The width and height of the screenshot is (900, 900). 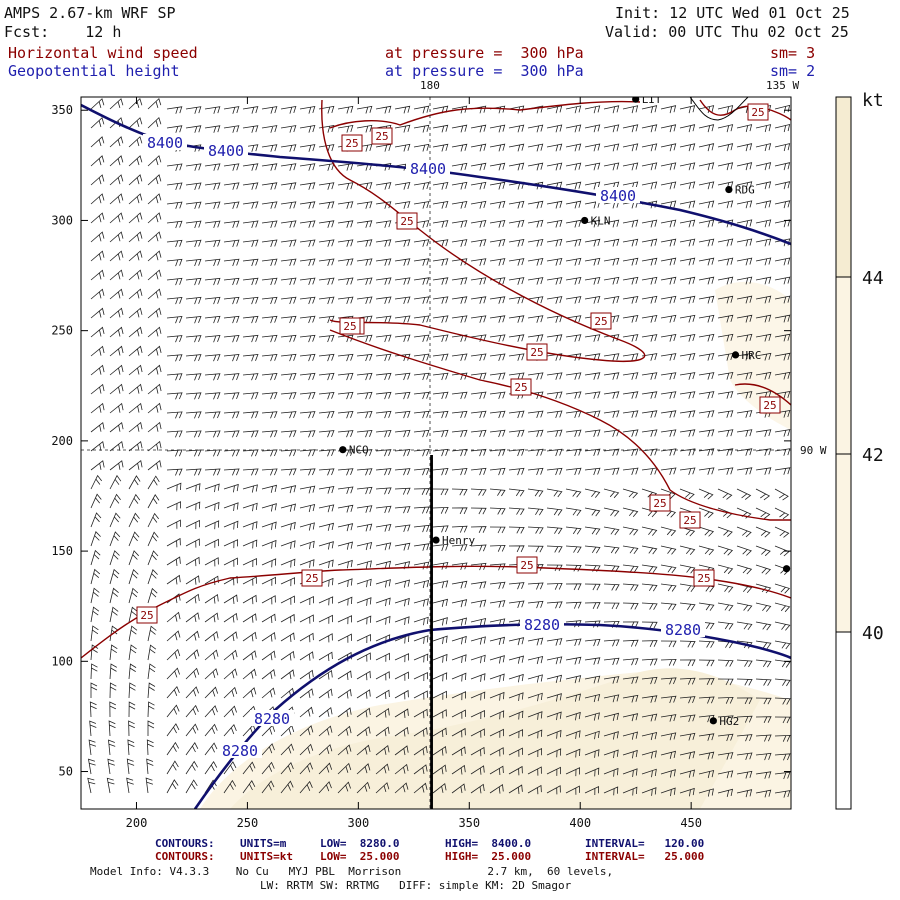 I want to click on height-label-bg, so click(x=618, y=195).